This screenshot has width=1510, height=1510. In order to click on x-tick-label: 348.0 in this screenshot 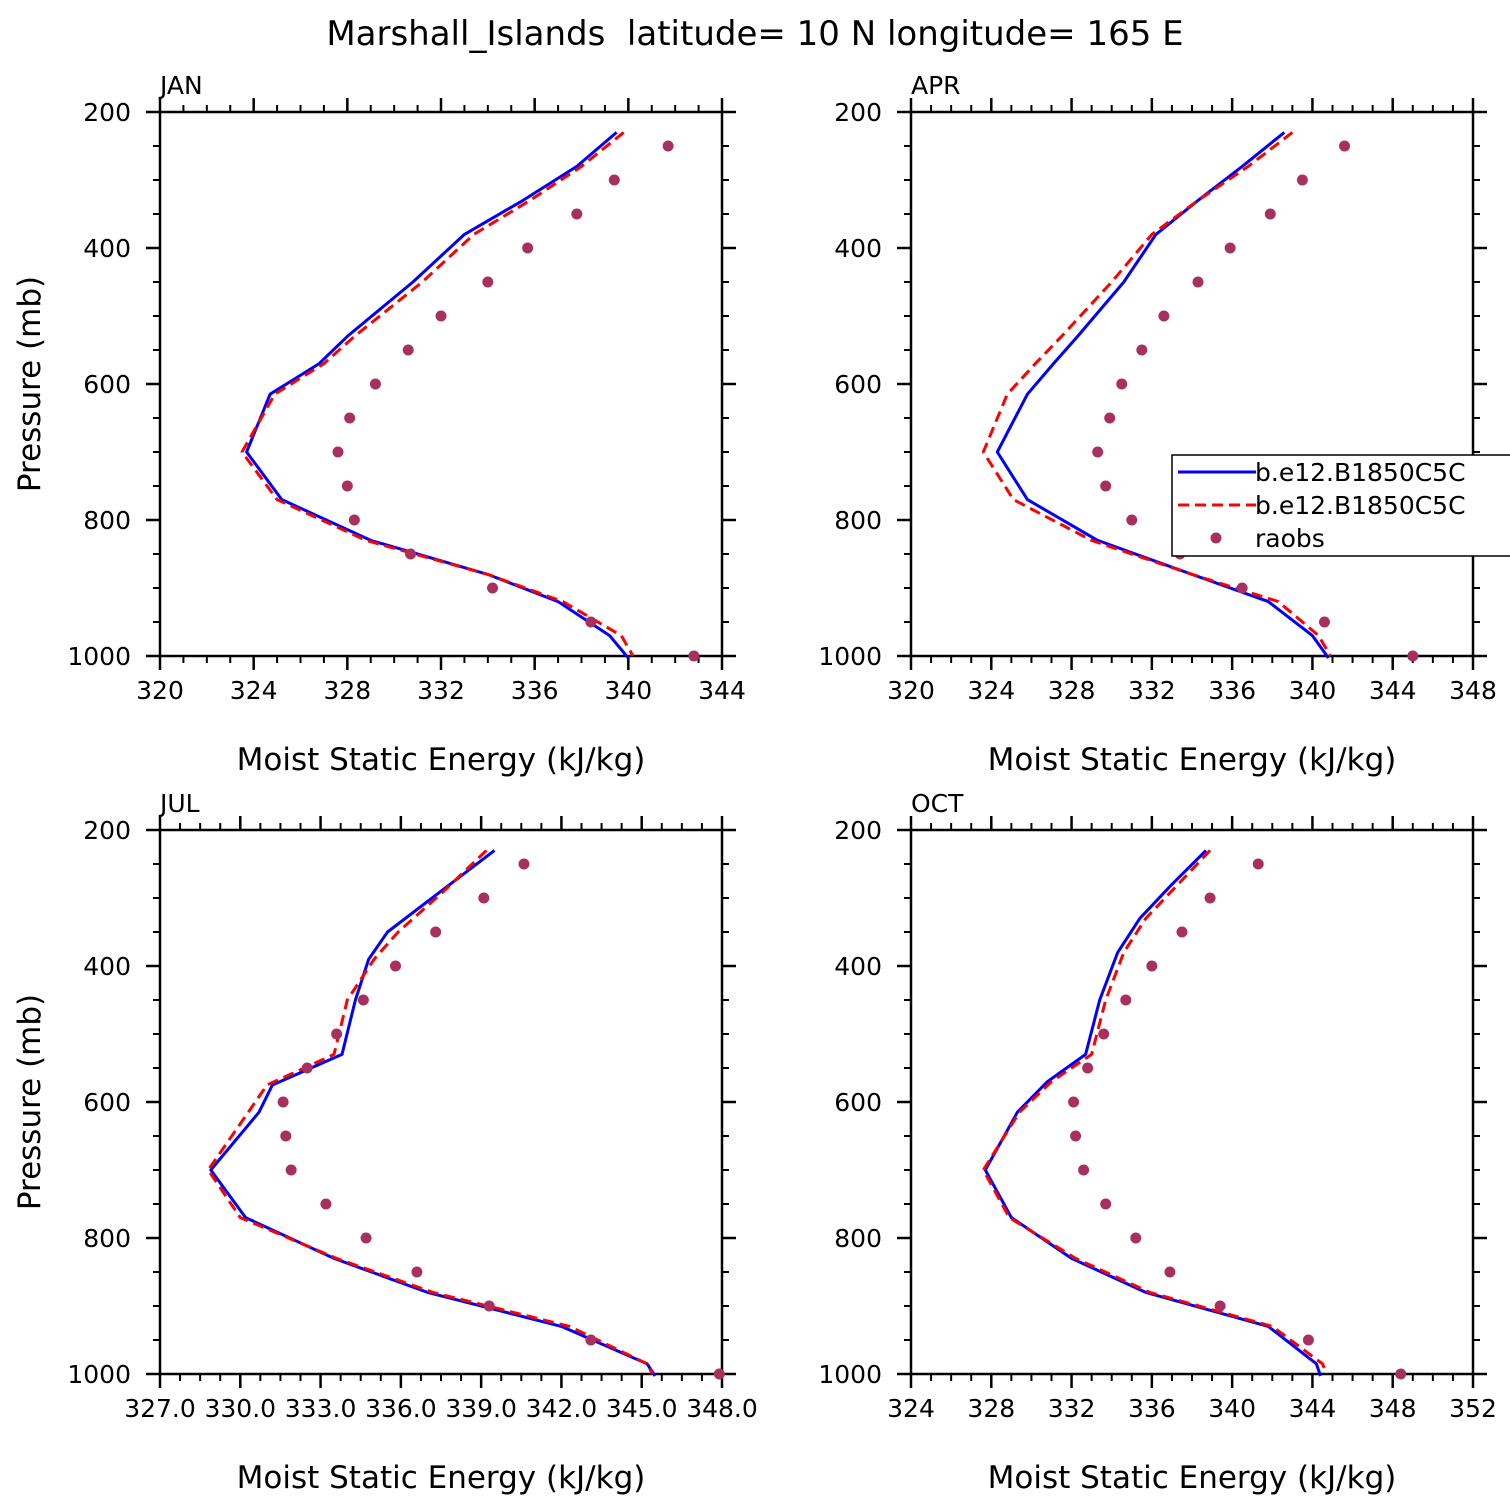, I will do `click(722, 1408)`.